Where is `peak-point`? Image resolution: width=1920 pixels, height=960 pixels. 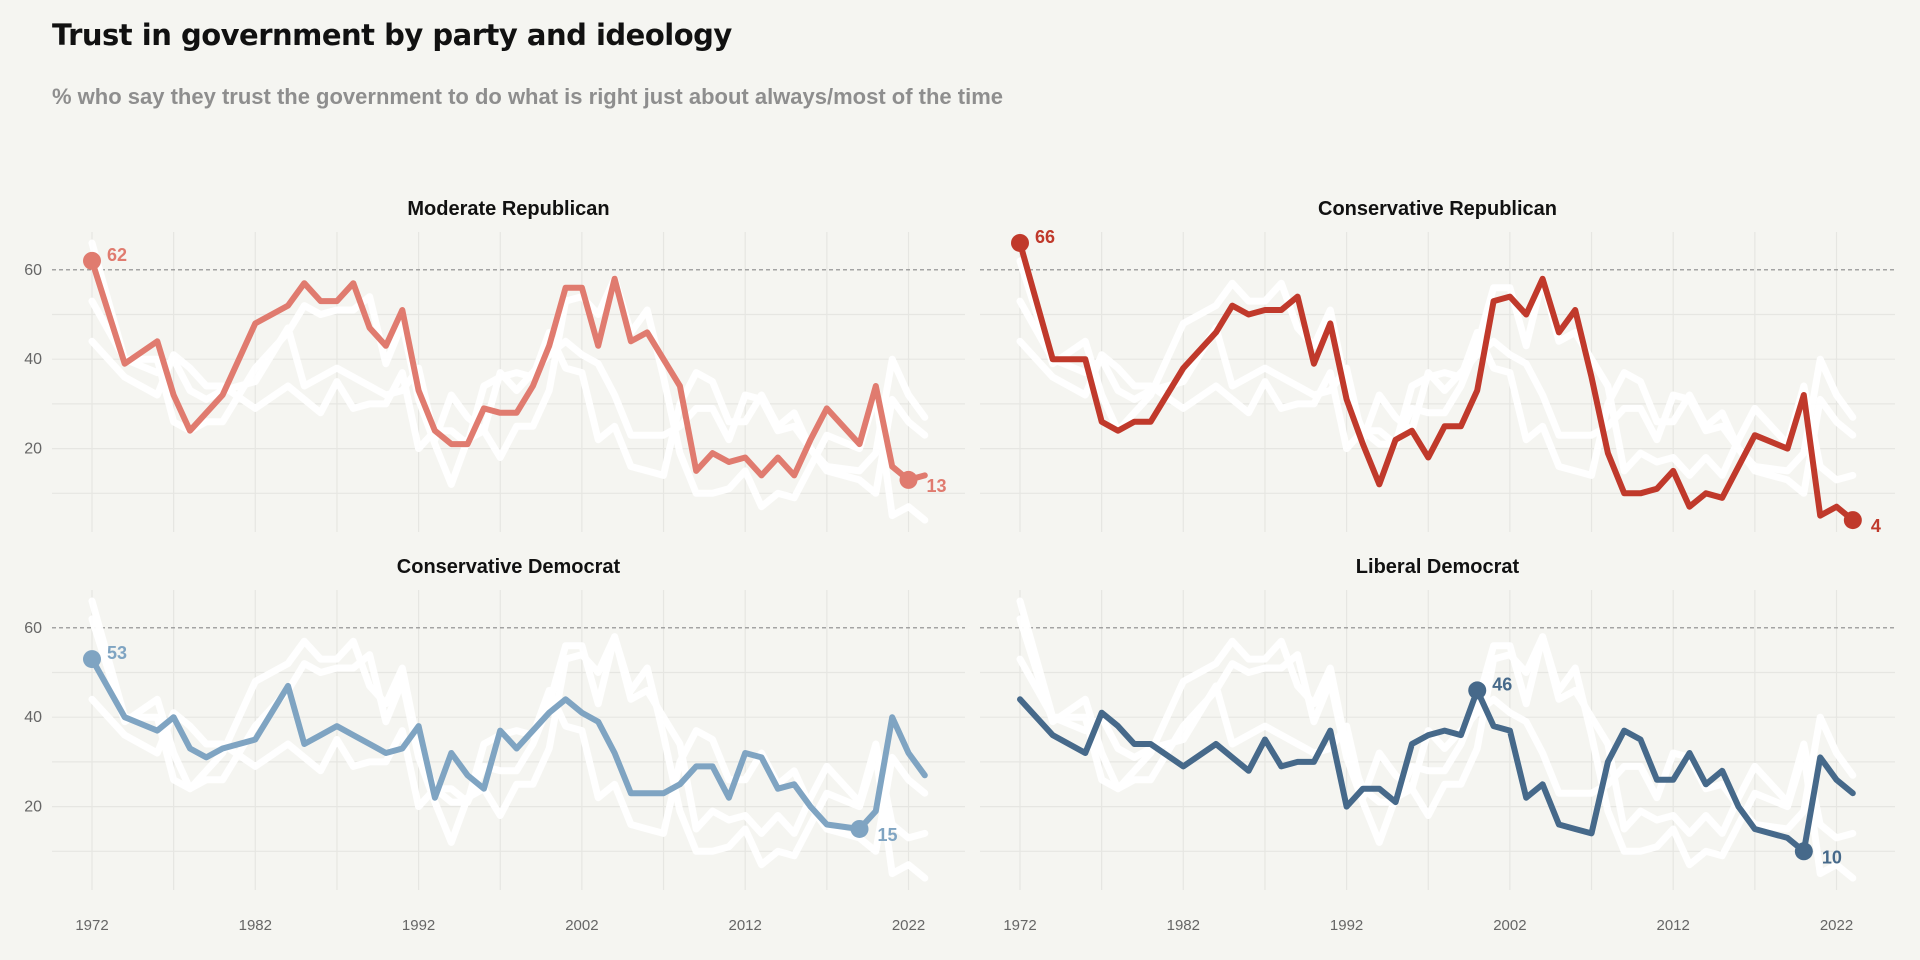 peak-point is located at coordinates (1477, 690).